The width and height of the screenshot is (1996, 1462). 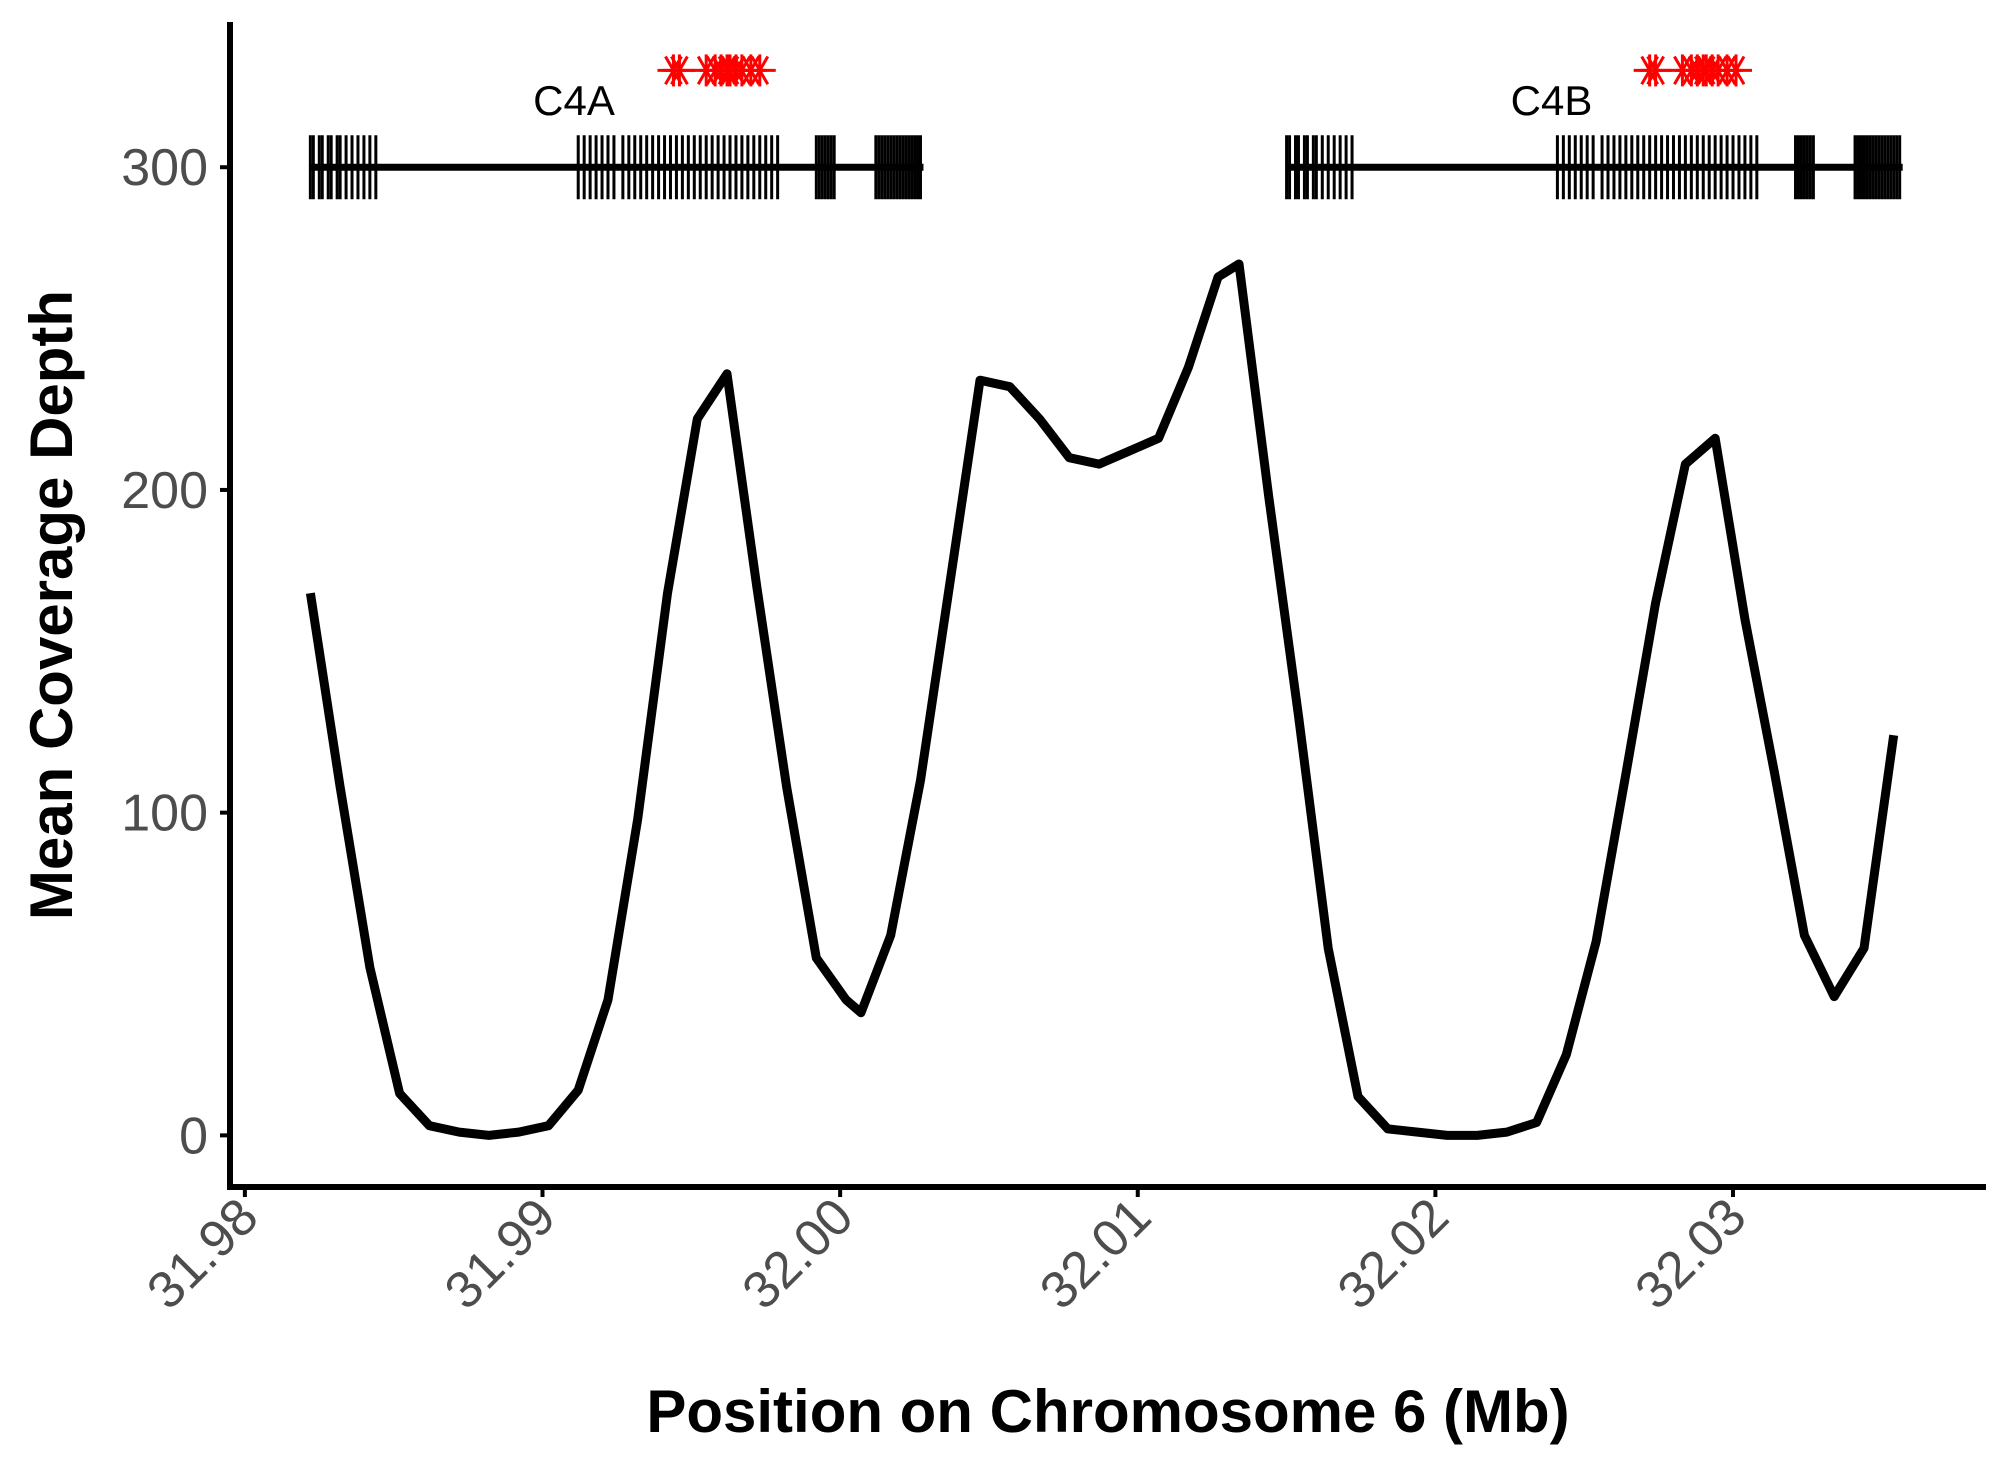 What do you see at coordinates (1690, 1253) in the screenshot?
I see `x-tick-label: 32.03` at bounding box center [1690, 1253].